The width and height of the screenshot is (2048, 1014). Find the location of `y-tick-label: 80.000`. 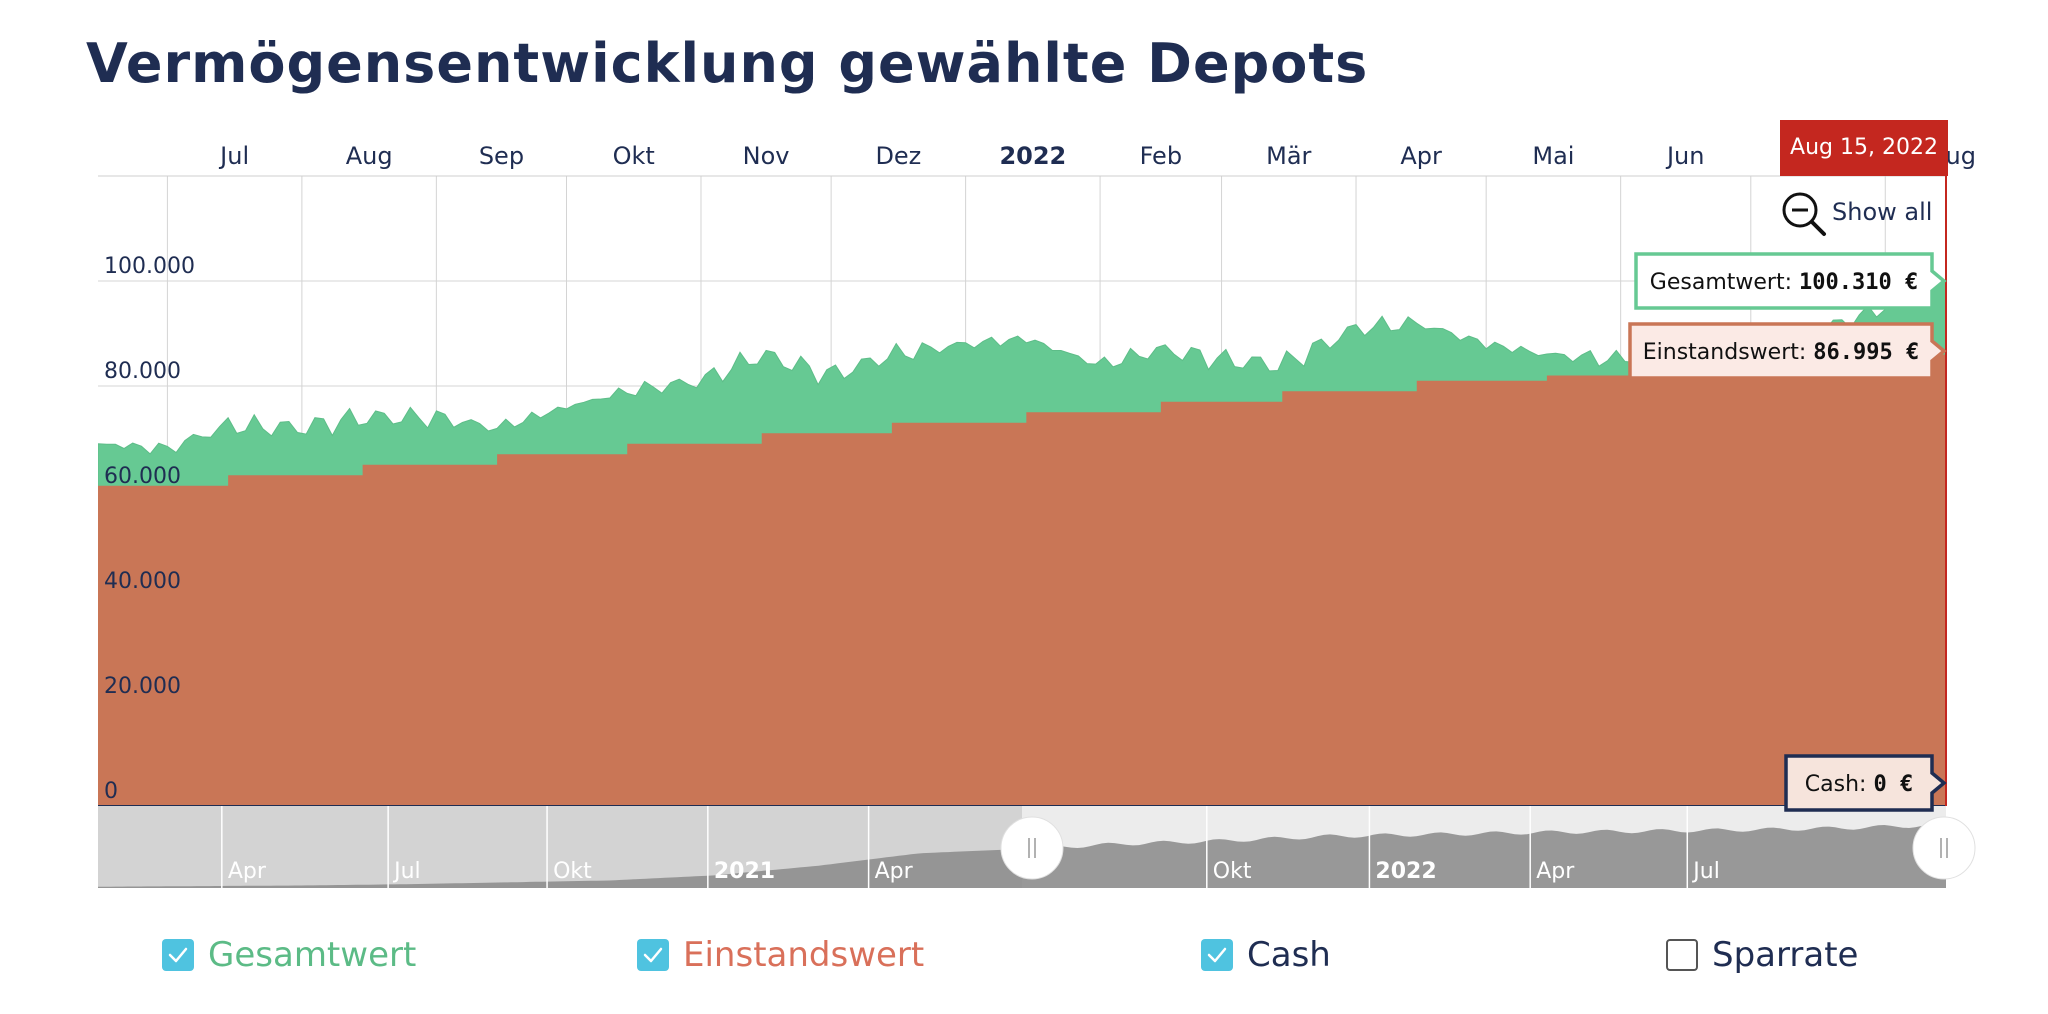

y-tick-label: 80.000 is located at coordinates (142, 371).